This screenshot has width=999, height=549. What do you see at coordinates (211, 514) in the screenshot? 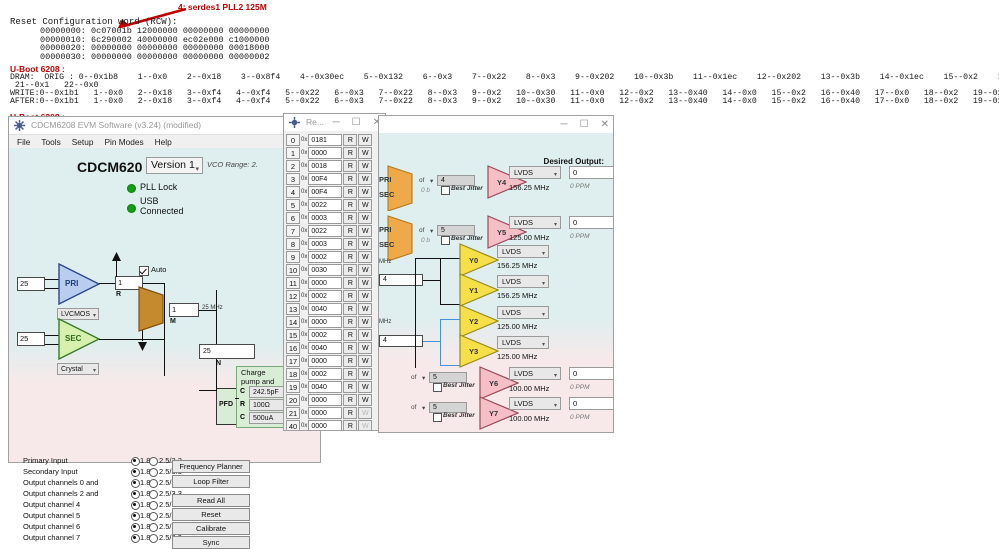
I see `reset-button: Reset` at bounding box center [211, 514].